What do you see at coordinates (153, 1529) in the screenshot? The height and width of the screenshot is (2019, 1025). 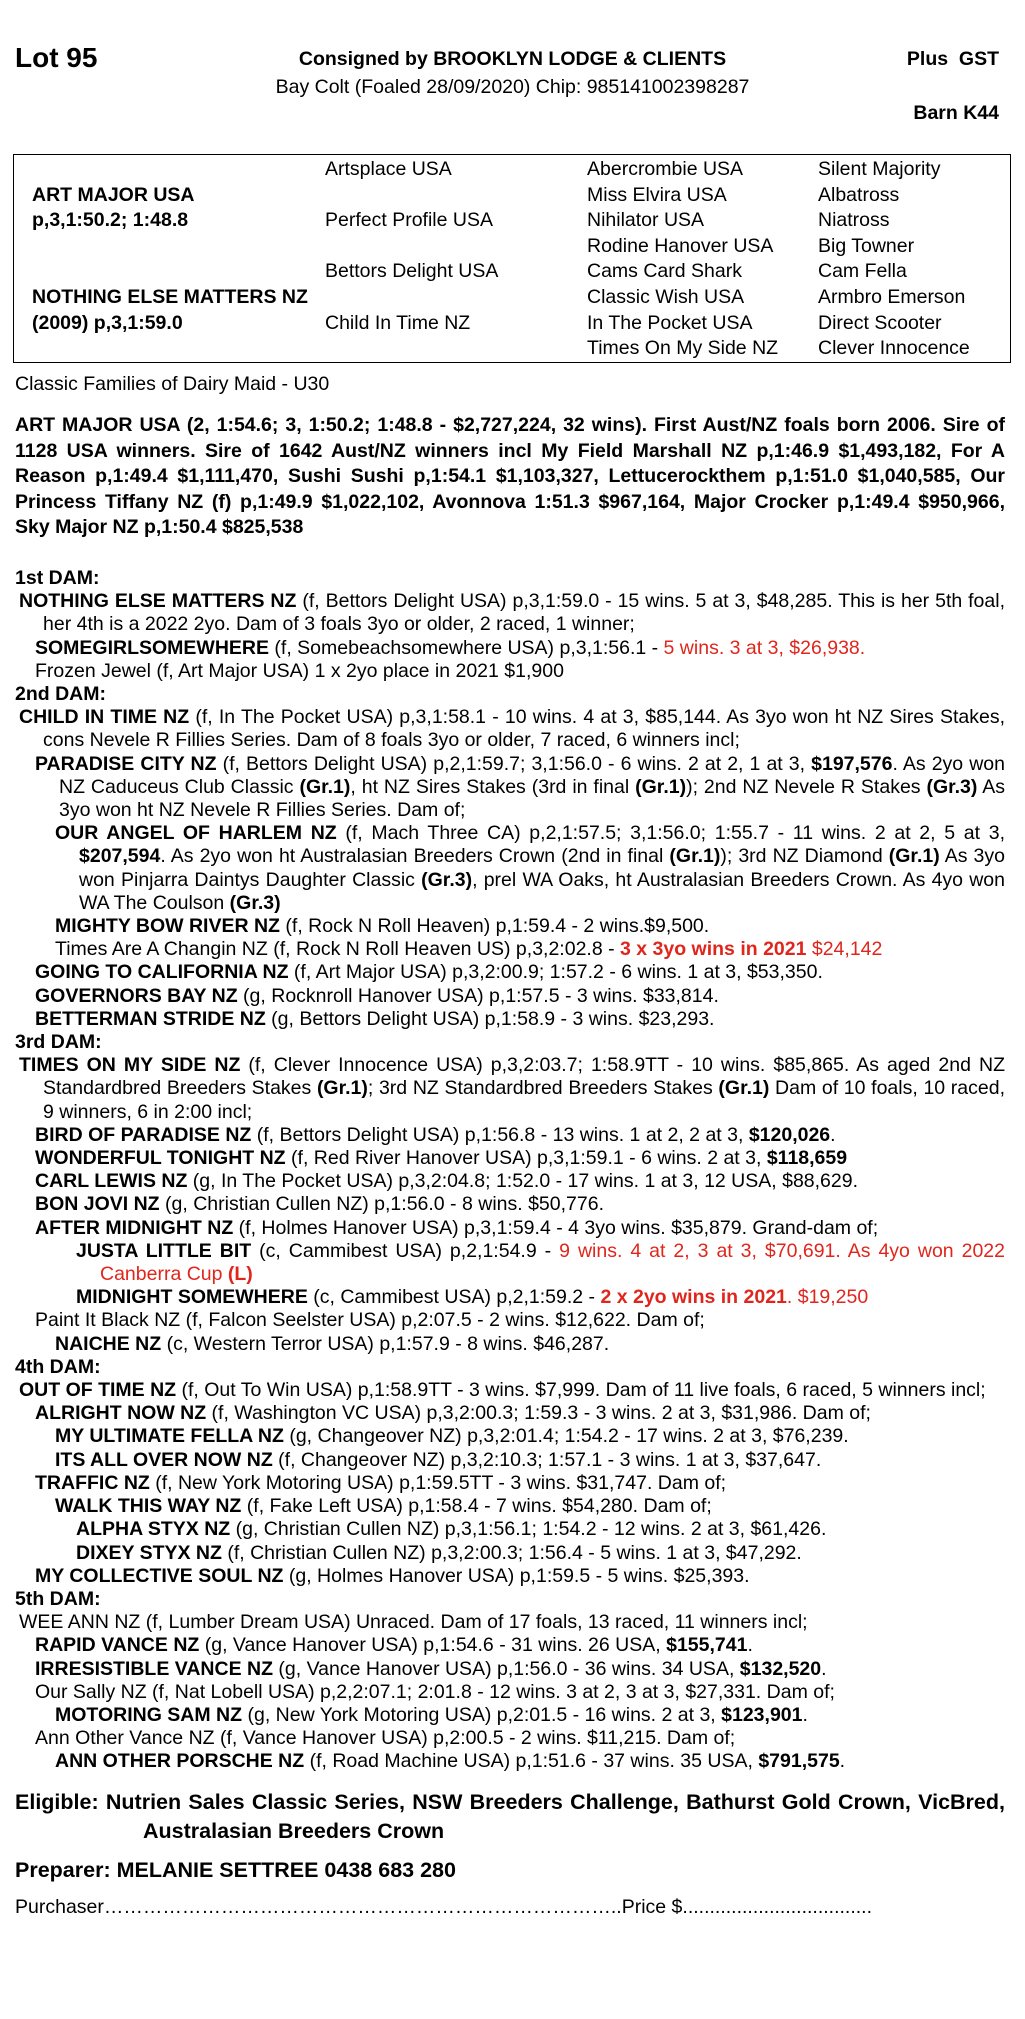 I see `horse-name: ALPHA STYX NZ` at bounding box center [153, 1529].